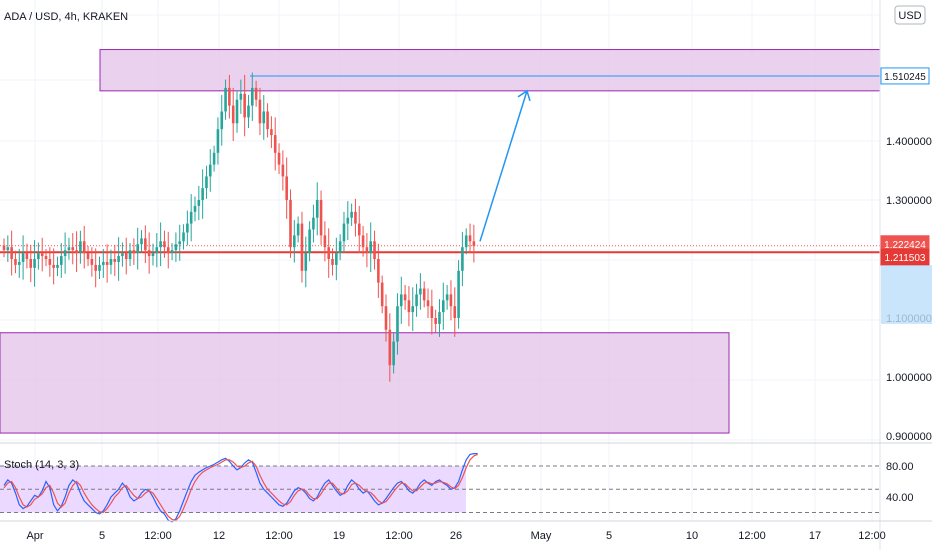 The height and width of the screenshot is (550, 932). Describe the element at coordinates (41, 465) in the screenshot. I see `stoch-title: Stoch (14, 3, 3)` at that location.